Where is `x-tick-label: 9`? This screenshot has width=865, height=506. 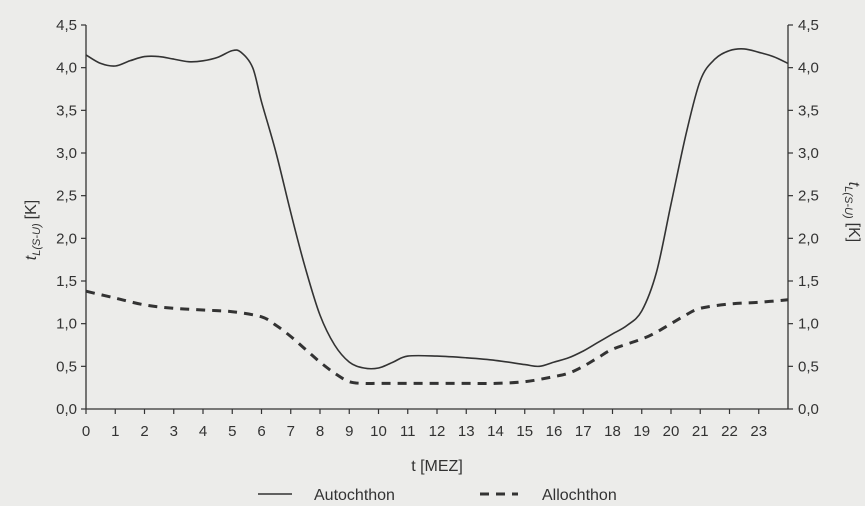
x-tick-label: 9 is located at coordinates (349, 431).